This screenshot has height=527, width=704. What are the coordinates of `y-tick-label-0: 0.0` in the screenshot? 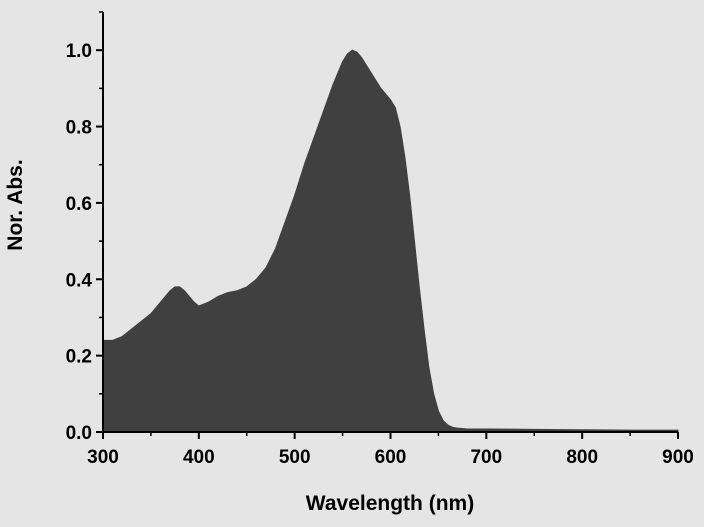 It's located at (79, 433).